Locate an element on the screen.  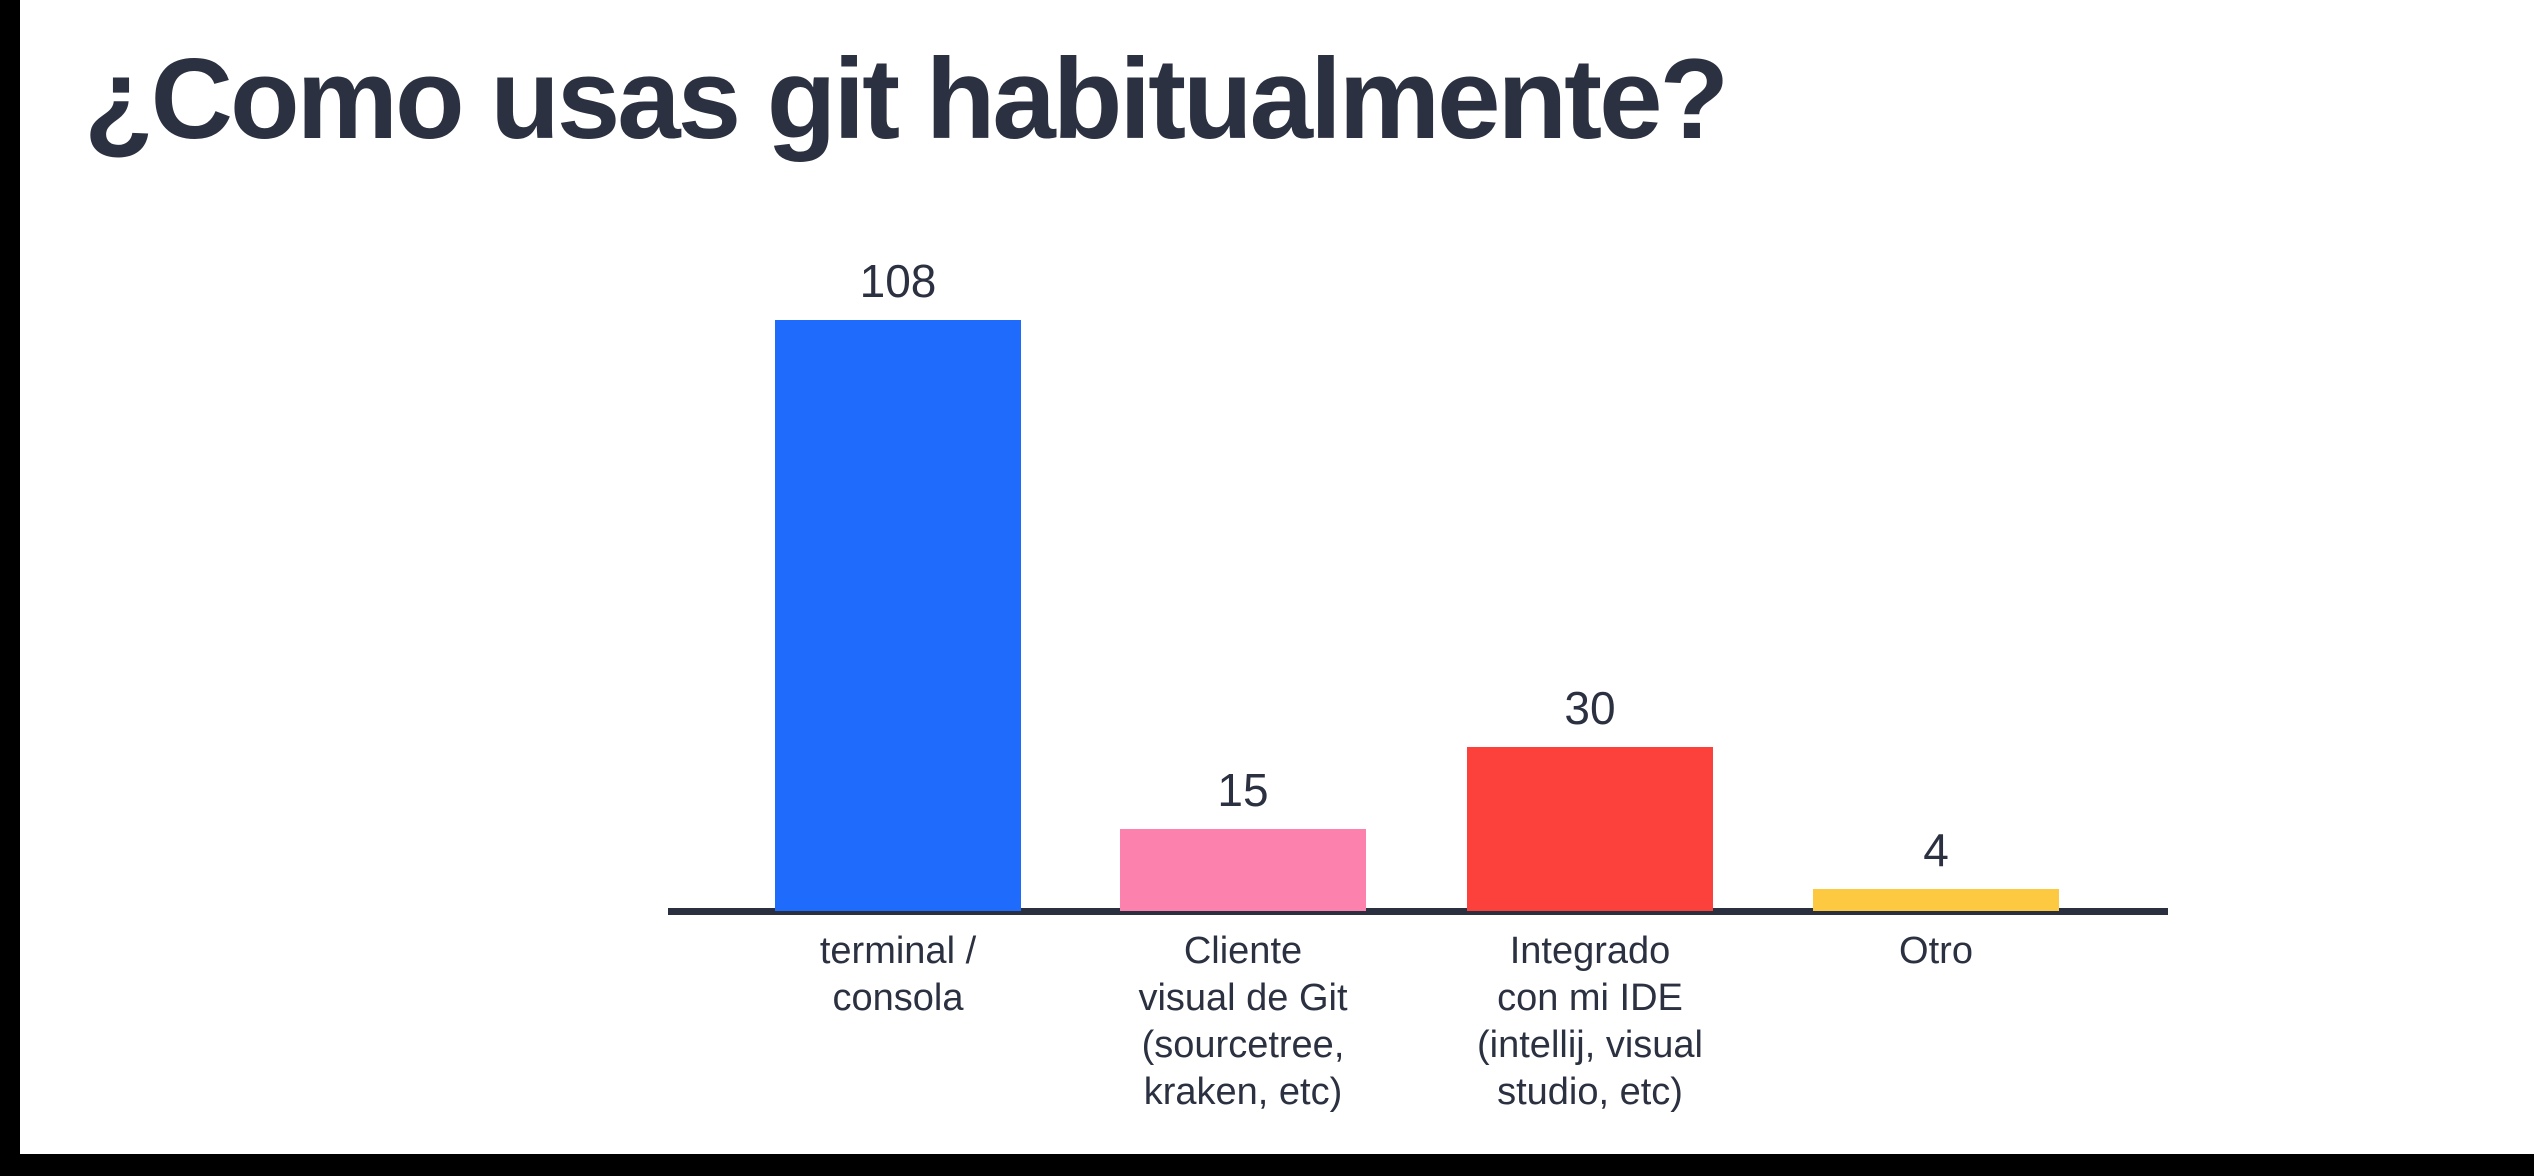
bottom-letterbox is located at coordinates (1267, 1165).